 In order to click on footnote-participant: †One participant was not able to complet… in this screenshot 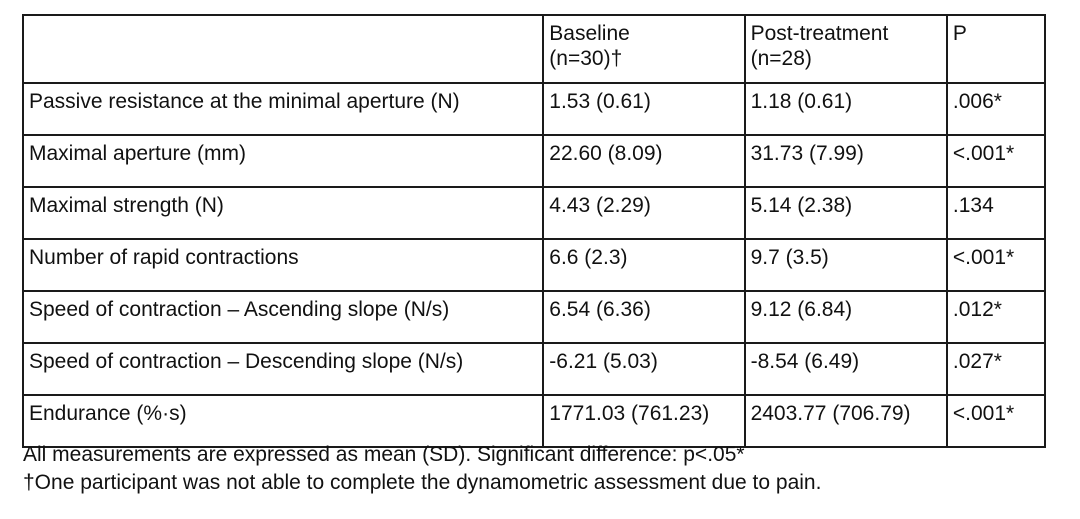, I will do `click(422, 482)`.